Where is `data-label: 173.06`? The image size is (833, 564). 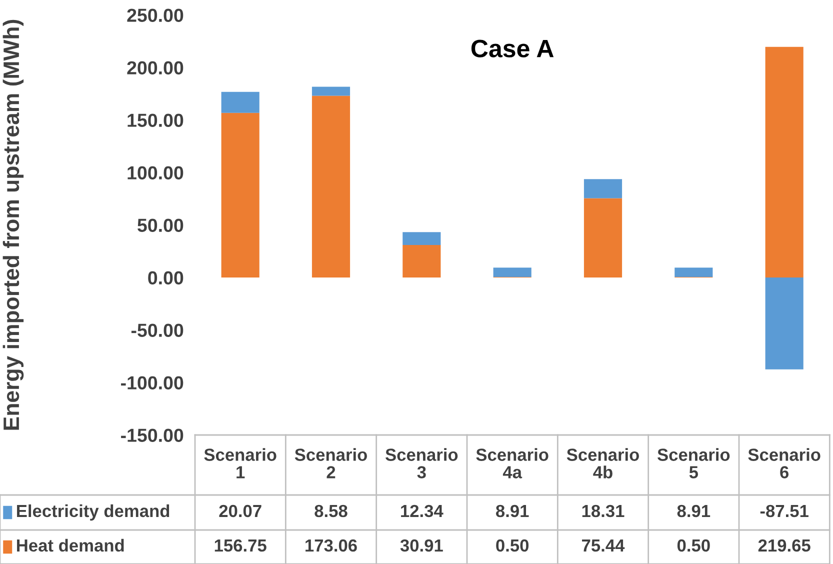 data-label: 173.06 is located at coordinates (331, 545).